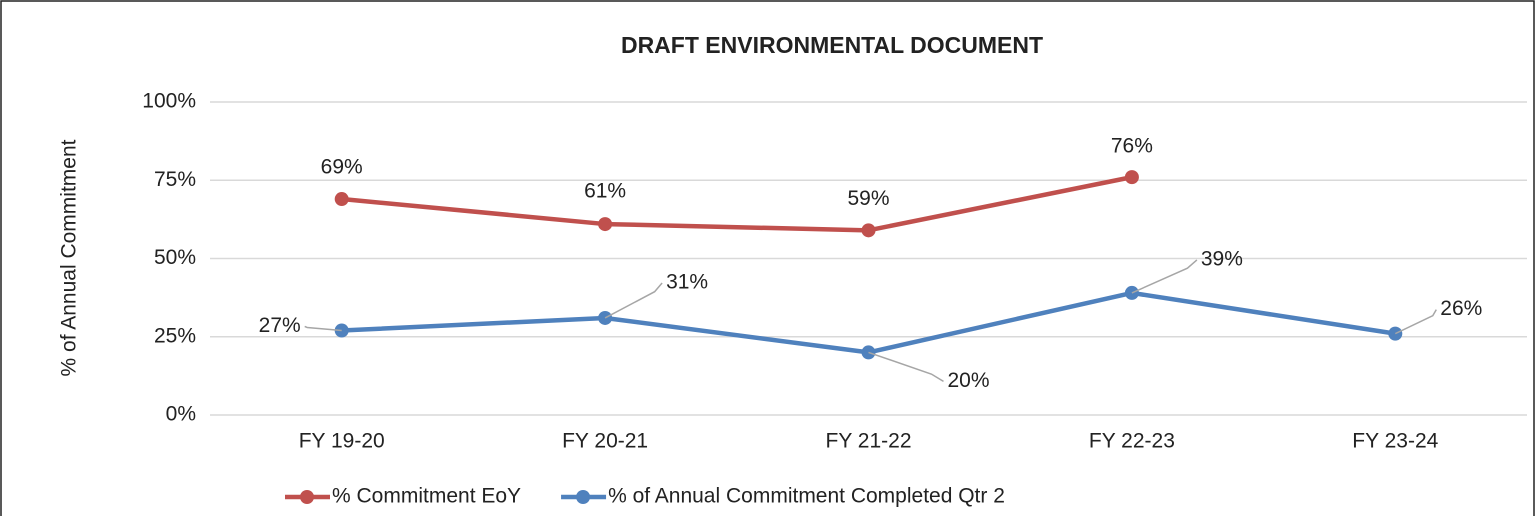 This screenshot has height=516, width=1535. I want to click on x-tick-label: FY 20-21, so click(605, 441).